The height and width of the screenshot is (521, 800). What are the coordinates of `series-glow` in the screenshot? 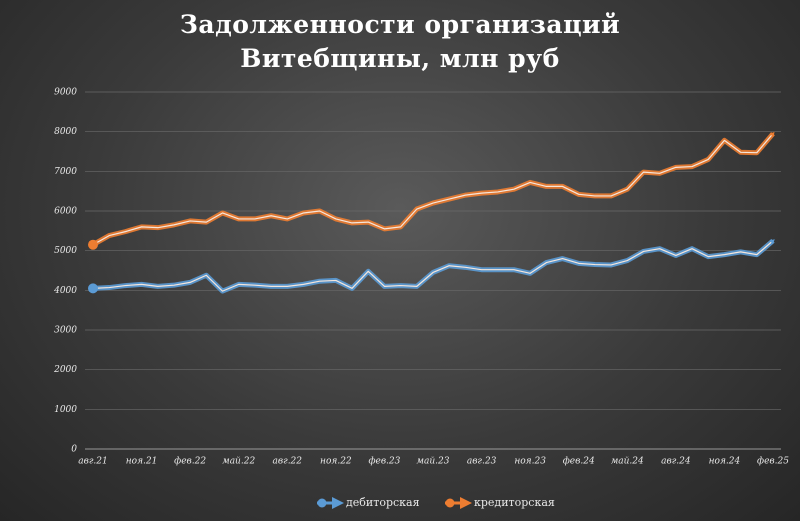 It's located at (433, 266).